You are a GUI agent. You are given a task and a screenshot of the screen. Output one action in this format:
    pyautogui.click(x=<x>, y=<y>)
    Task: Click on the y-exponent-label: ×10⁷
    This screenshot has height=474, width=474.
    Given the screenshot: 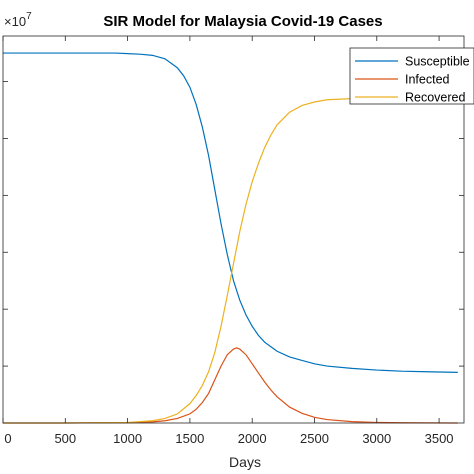 What is the action you would take?
    pyautogui.click(x=18, y=20)
    